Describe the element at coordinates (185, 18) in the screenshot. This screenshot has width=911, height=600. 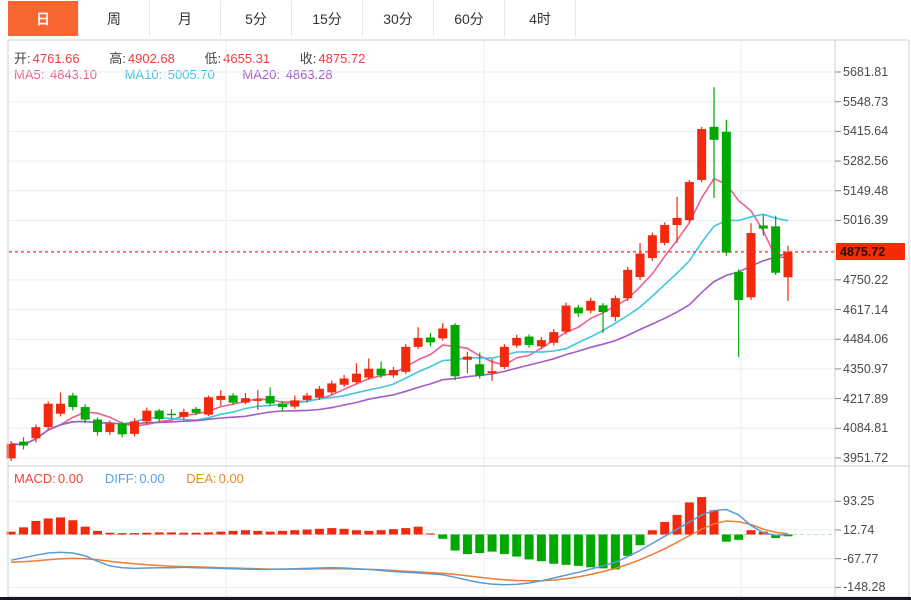
I see `tab-month: 月` at that location.